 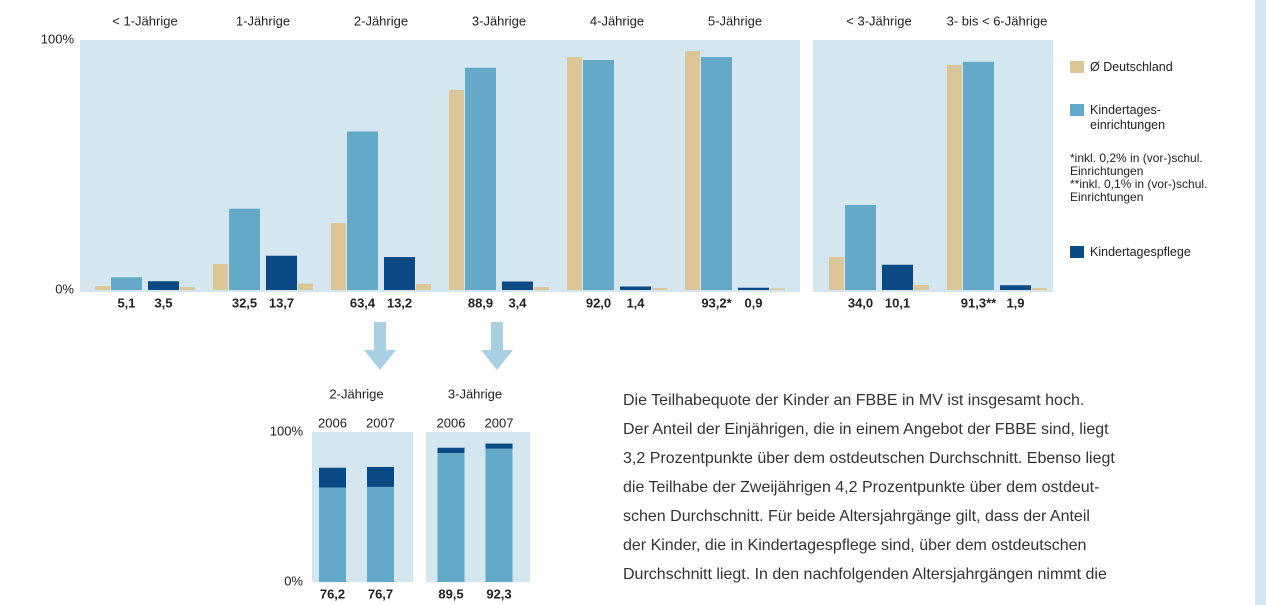 I want to click on x-tick-label: < 3-Jährige, so click(x=878, y=20).